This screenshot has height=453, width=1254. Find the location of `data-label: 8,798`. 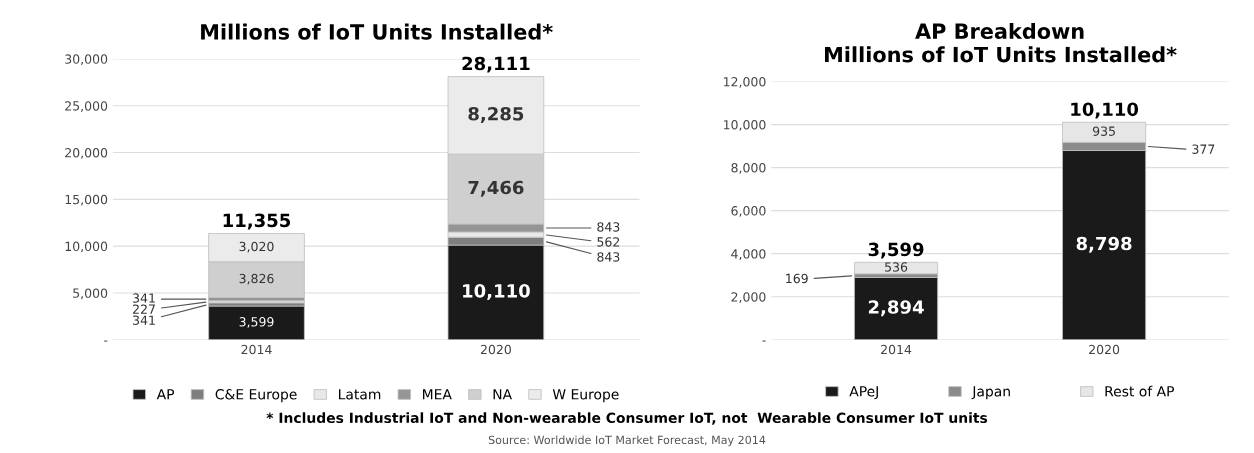

data-label: 8,798 is located at coordinates (1104, 244).